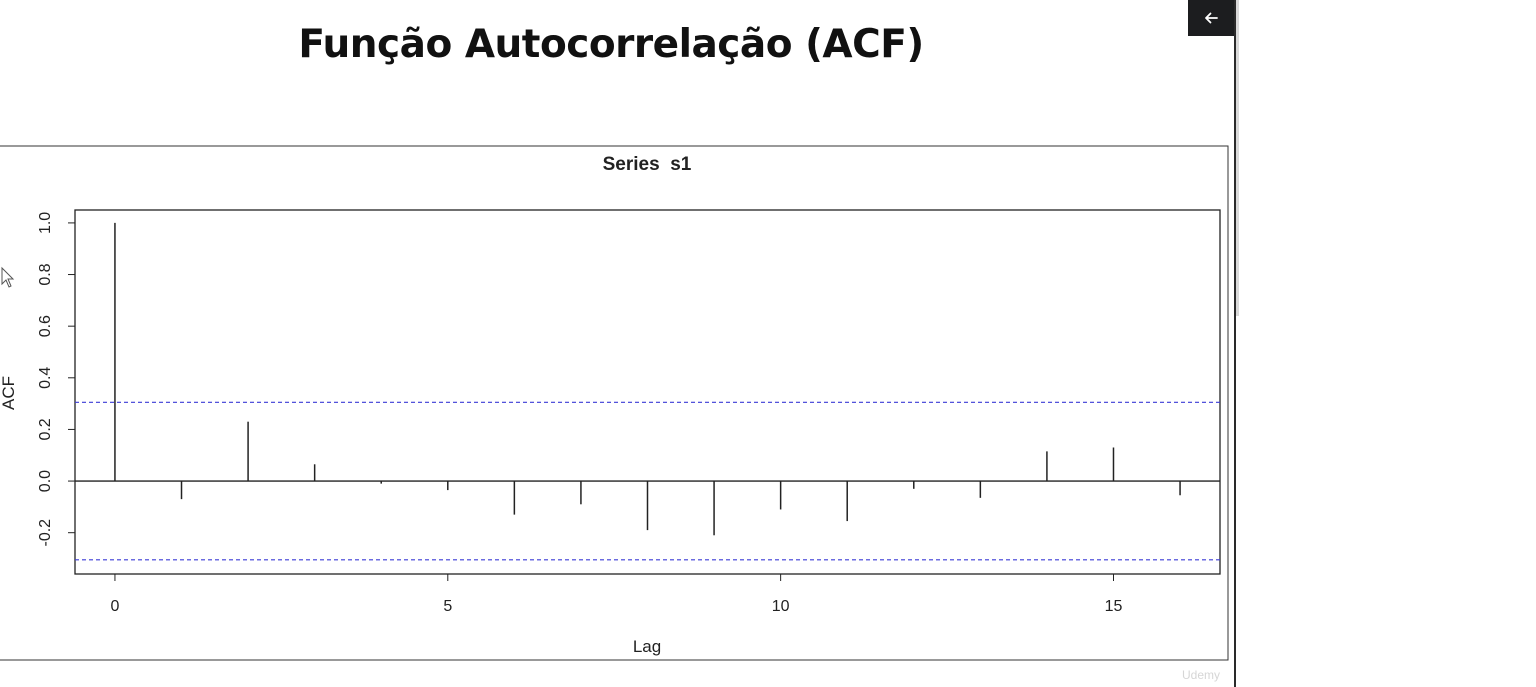 This screenshot has height=687, width=1536. What do you see at coordinates (1201, 675) in the screenshot?
I see `udemy-watermark: Udemy` at bounding box center [1201, 675].